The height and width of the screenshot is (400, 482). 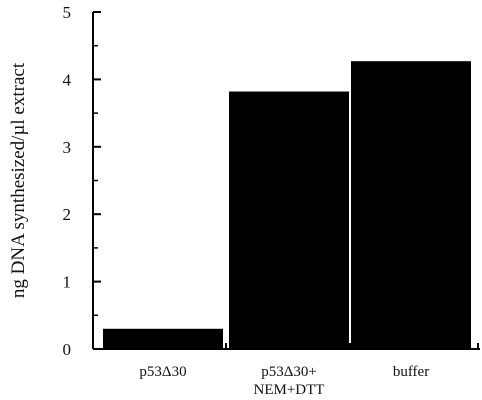 I want to click on y-tick-label: 3, so click(x=67, y=147).